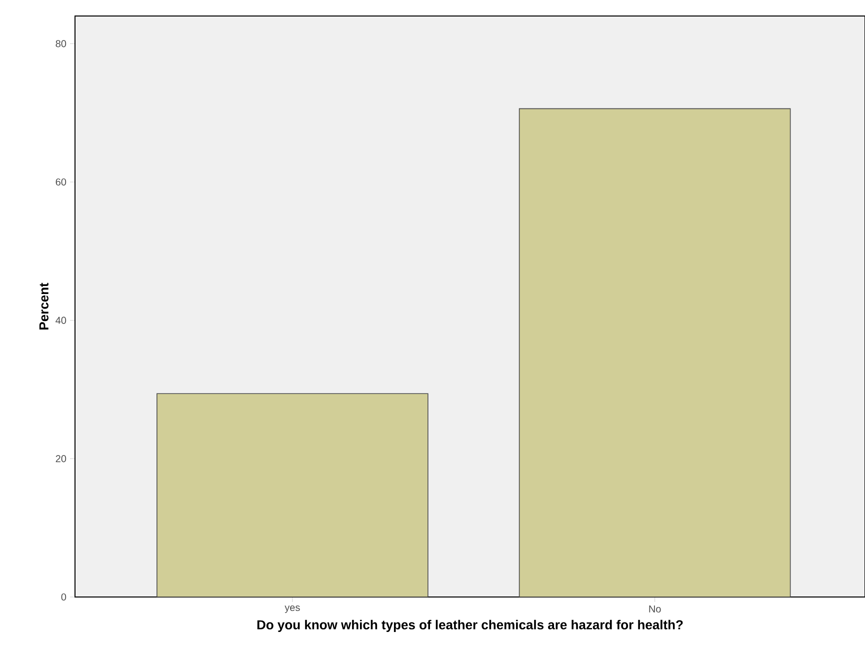  Describe the element at coordinates (61, 458) in the screenshot. I see `y-tick-label: 20` at that location.